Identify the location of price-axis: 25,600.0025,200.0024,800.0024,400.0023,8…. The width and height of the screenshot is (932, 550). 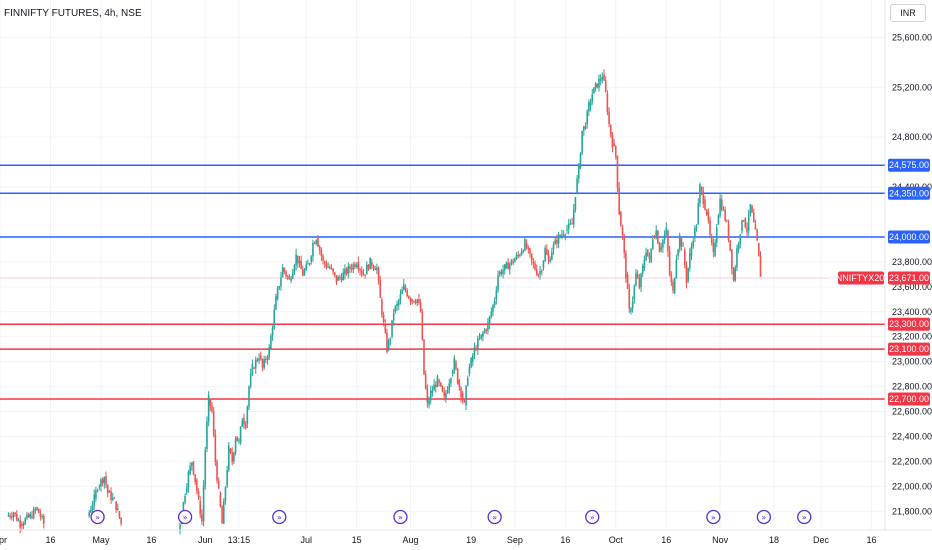
(910, 274).